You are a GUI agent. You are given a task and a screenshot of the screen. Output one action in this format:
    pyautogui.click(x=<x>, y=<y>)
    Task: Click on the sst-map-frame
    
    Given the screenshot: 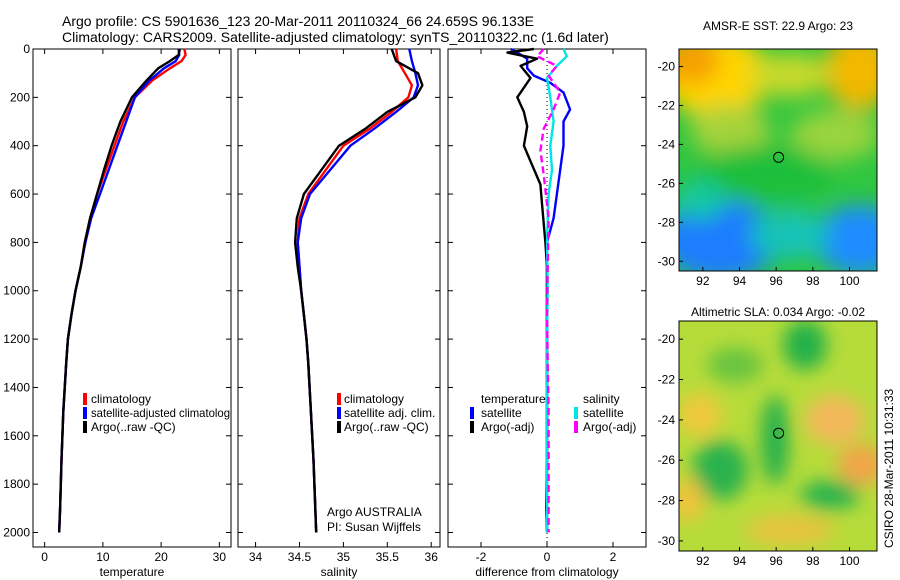 What is the action you would take?
    pyautogui.click(x=778, y=160)
    